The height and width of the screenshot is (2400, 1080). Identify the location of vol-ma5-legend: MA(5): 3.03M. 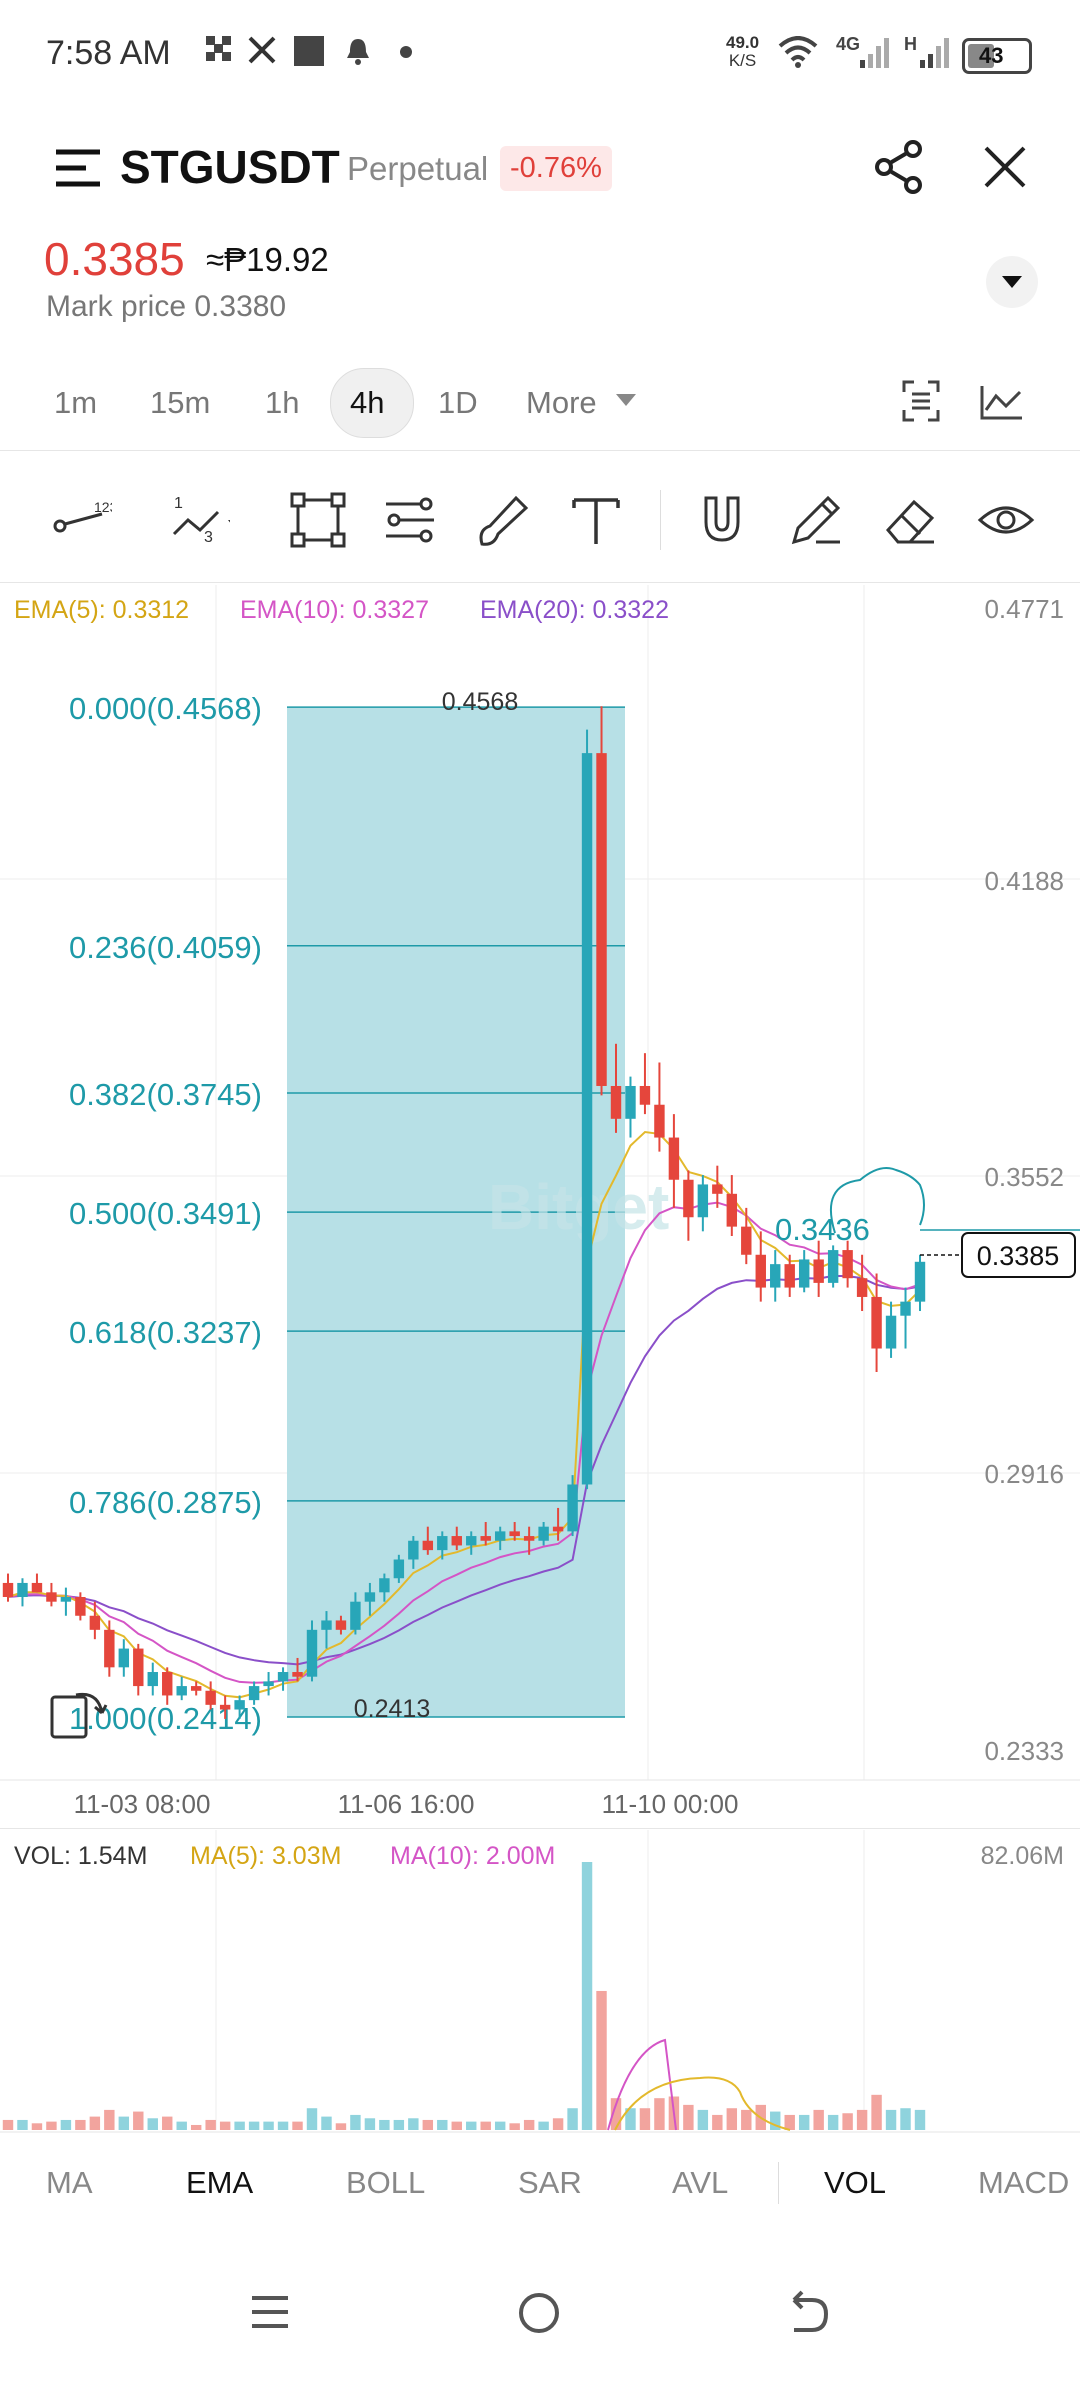
(265, 1856).